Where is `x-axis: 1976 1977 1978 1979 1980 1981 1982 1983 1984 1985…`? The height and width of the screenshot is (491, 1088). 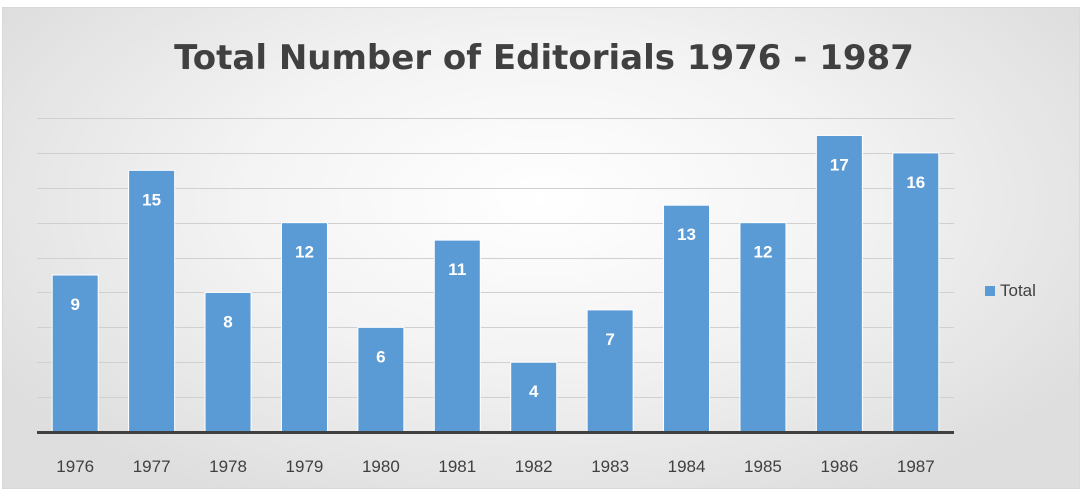
x-axis: 1976 1977 1978 1979 1980 1981 1982 1983 1984 1985… is located at coordinates (495, 453).